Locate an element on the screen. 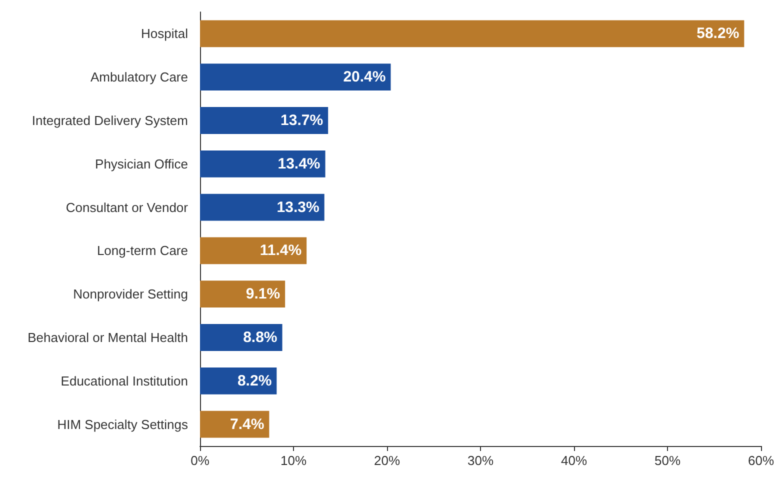  x-tick-label: 20% is located at coordinates (387, 460).